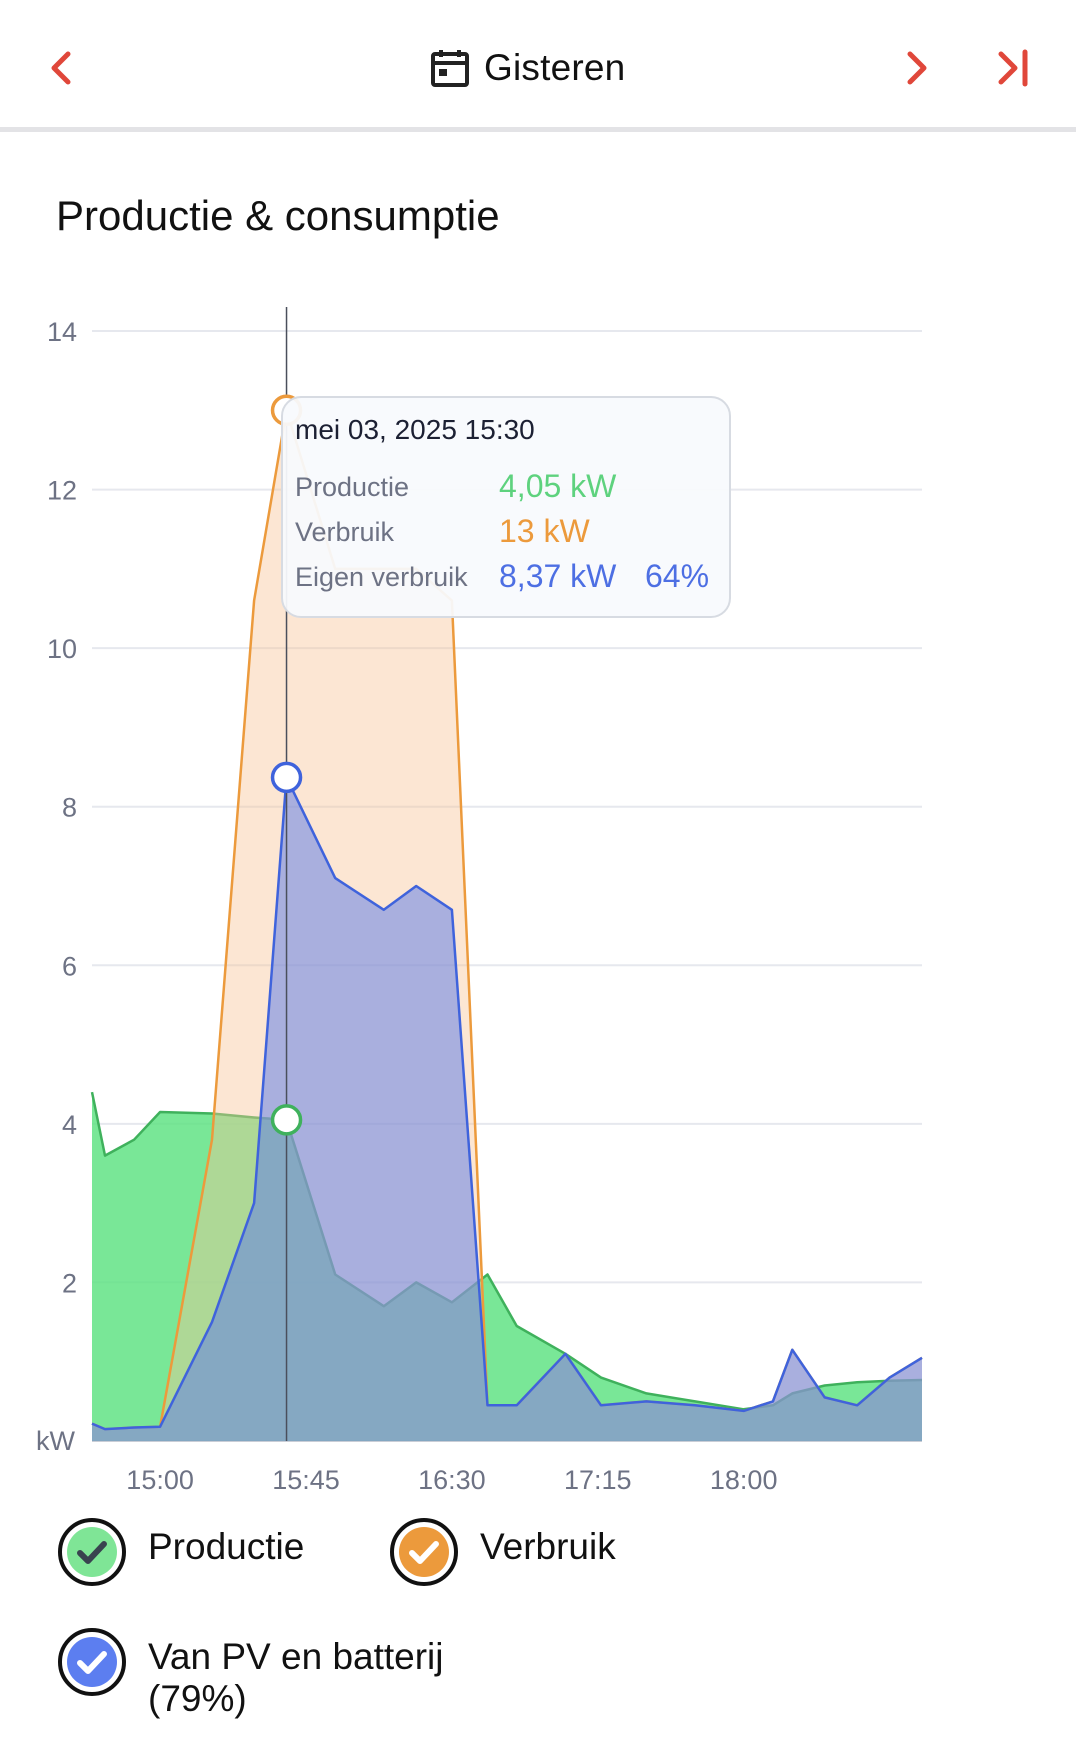 The image size is (1076, 1763). What do you see at coordinates (598, 1477) in the screenshot?
I see `x-tick-label: 17:15` at bounding box center [598, 1477].